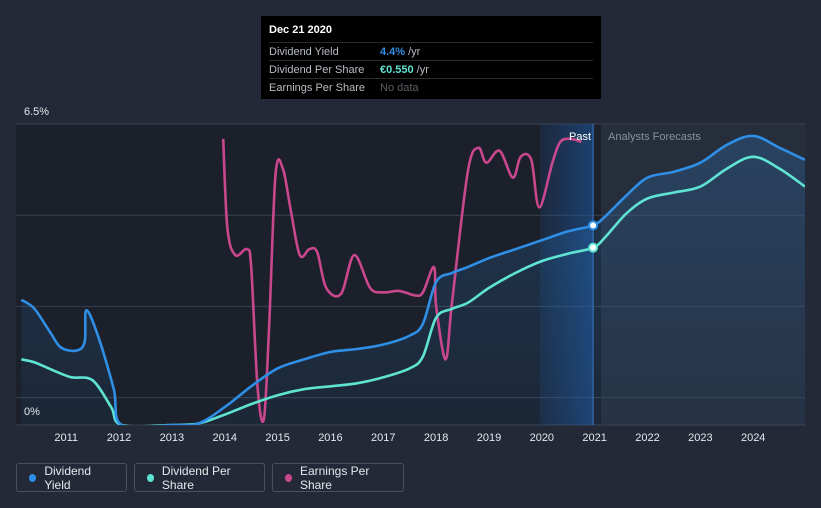 The image size is (821, 508). Describe the element at coordinates (431, 87) in the screenshot. I see `tooltip-row-earnings-per-share: Earnings Per Share No data` at that location.